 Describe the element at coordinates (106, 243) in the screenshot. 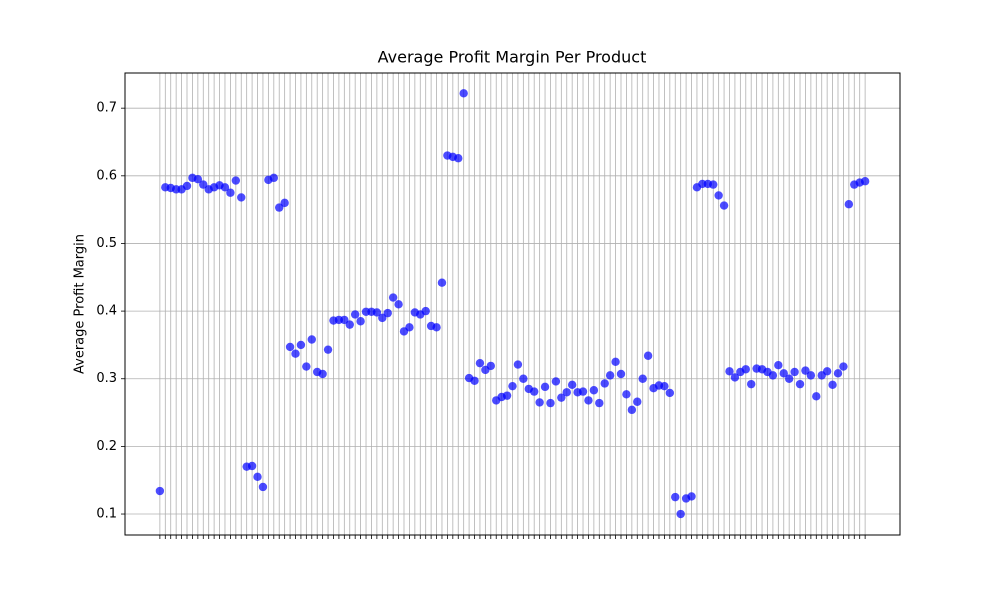

I see `y-tick-label: 0.5` at that location.